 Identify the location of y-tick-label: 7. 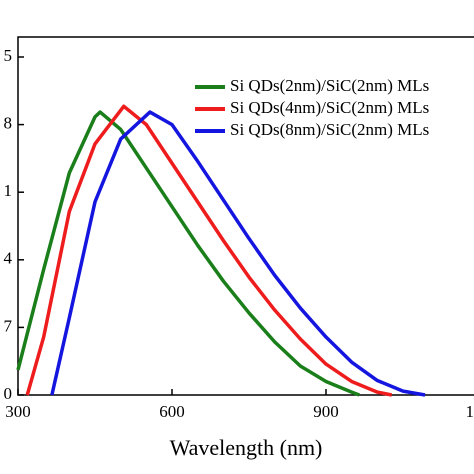
(8, 325).